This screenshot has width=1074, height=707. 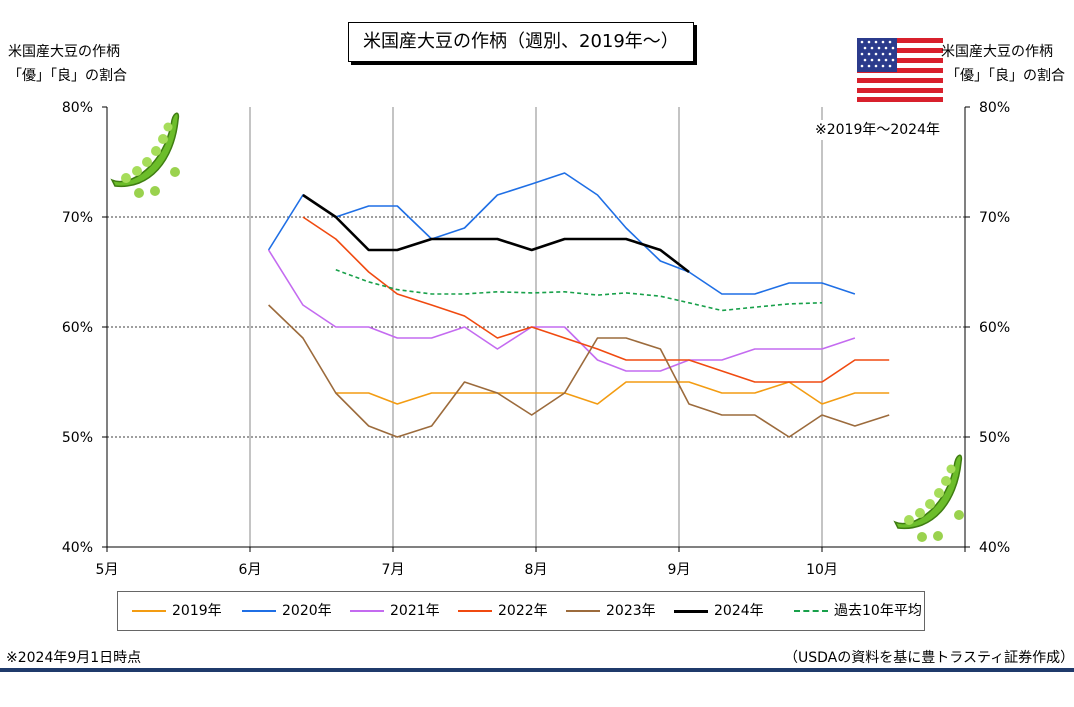 What do you see at coordinates (250, 570) in the screenshot?
I see `x-tick-label: 6月` at bounding box center [250, 570].